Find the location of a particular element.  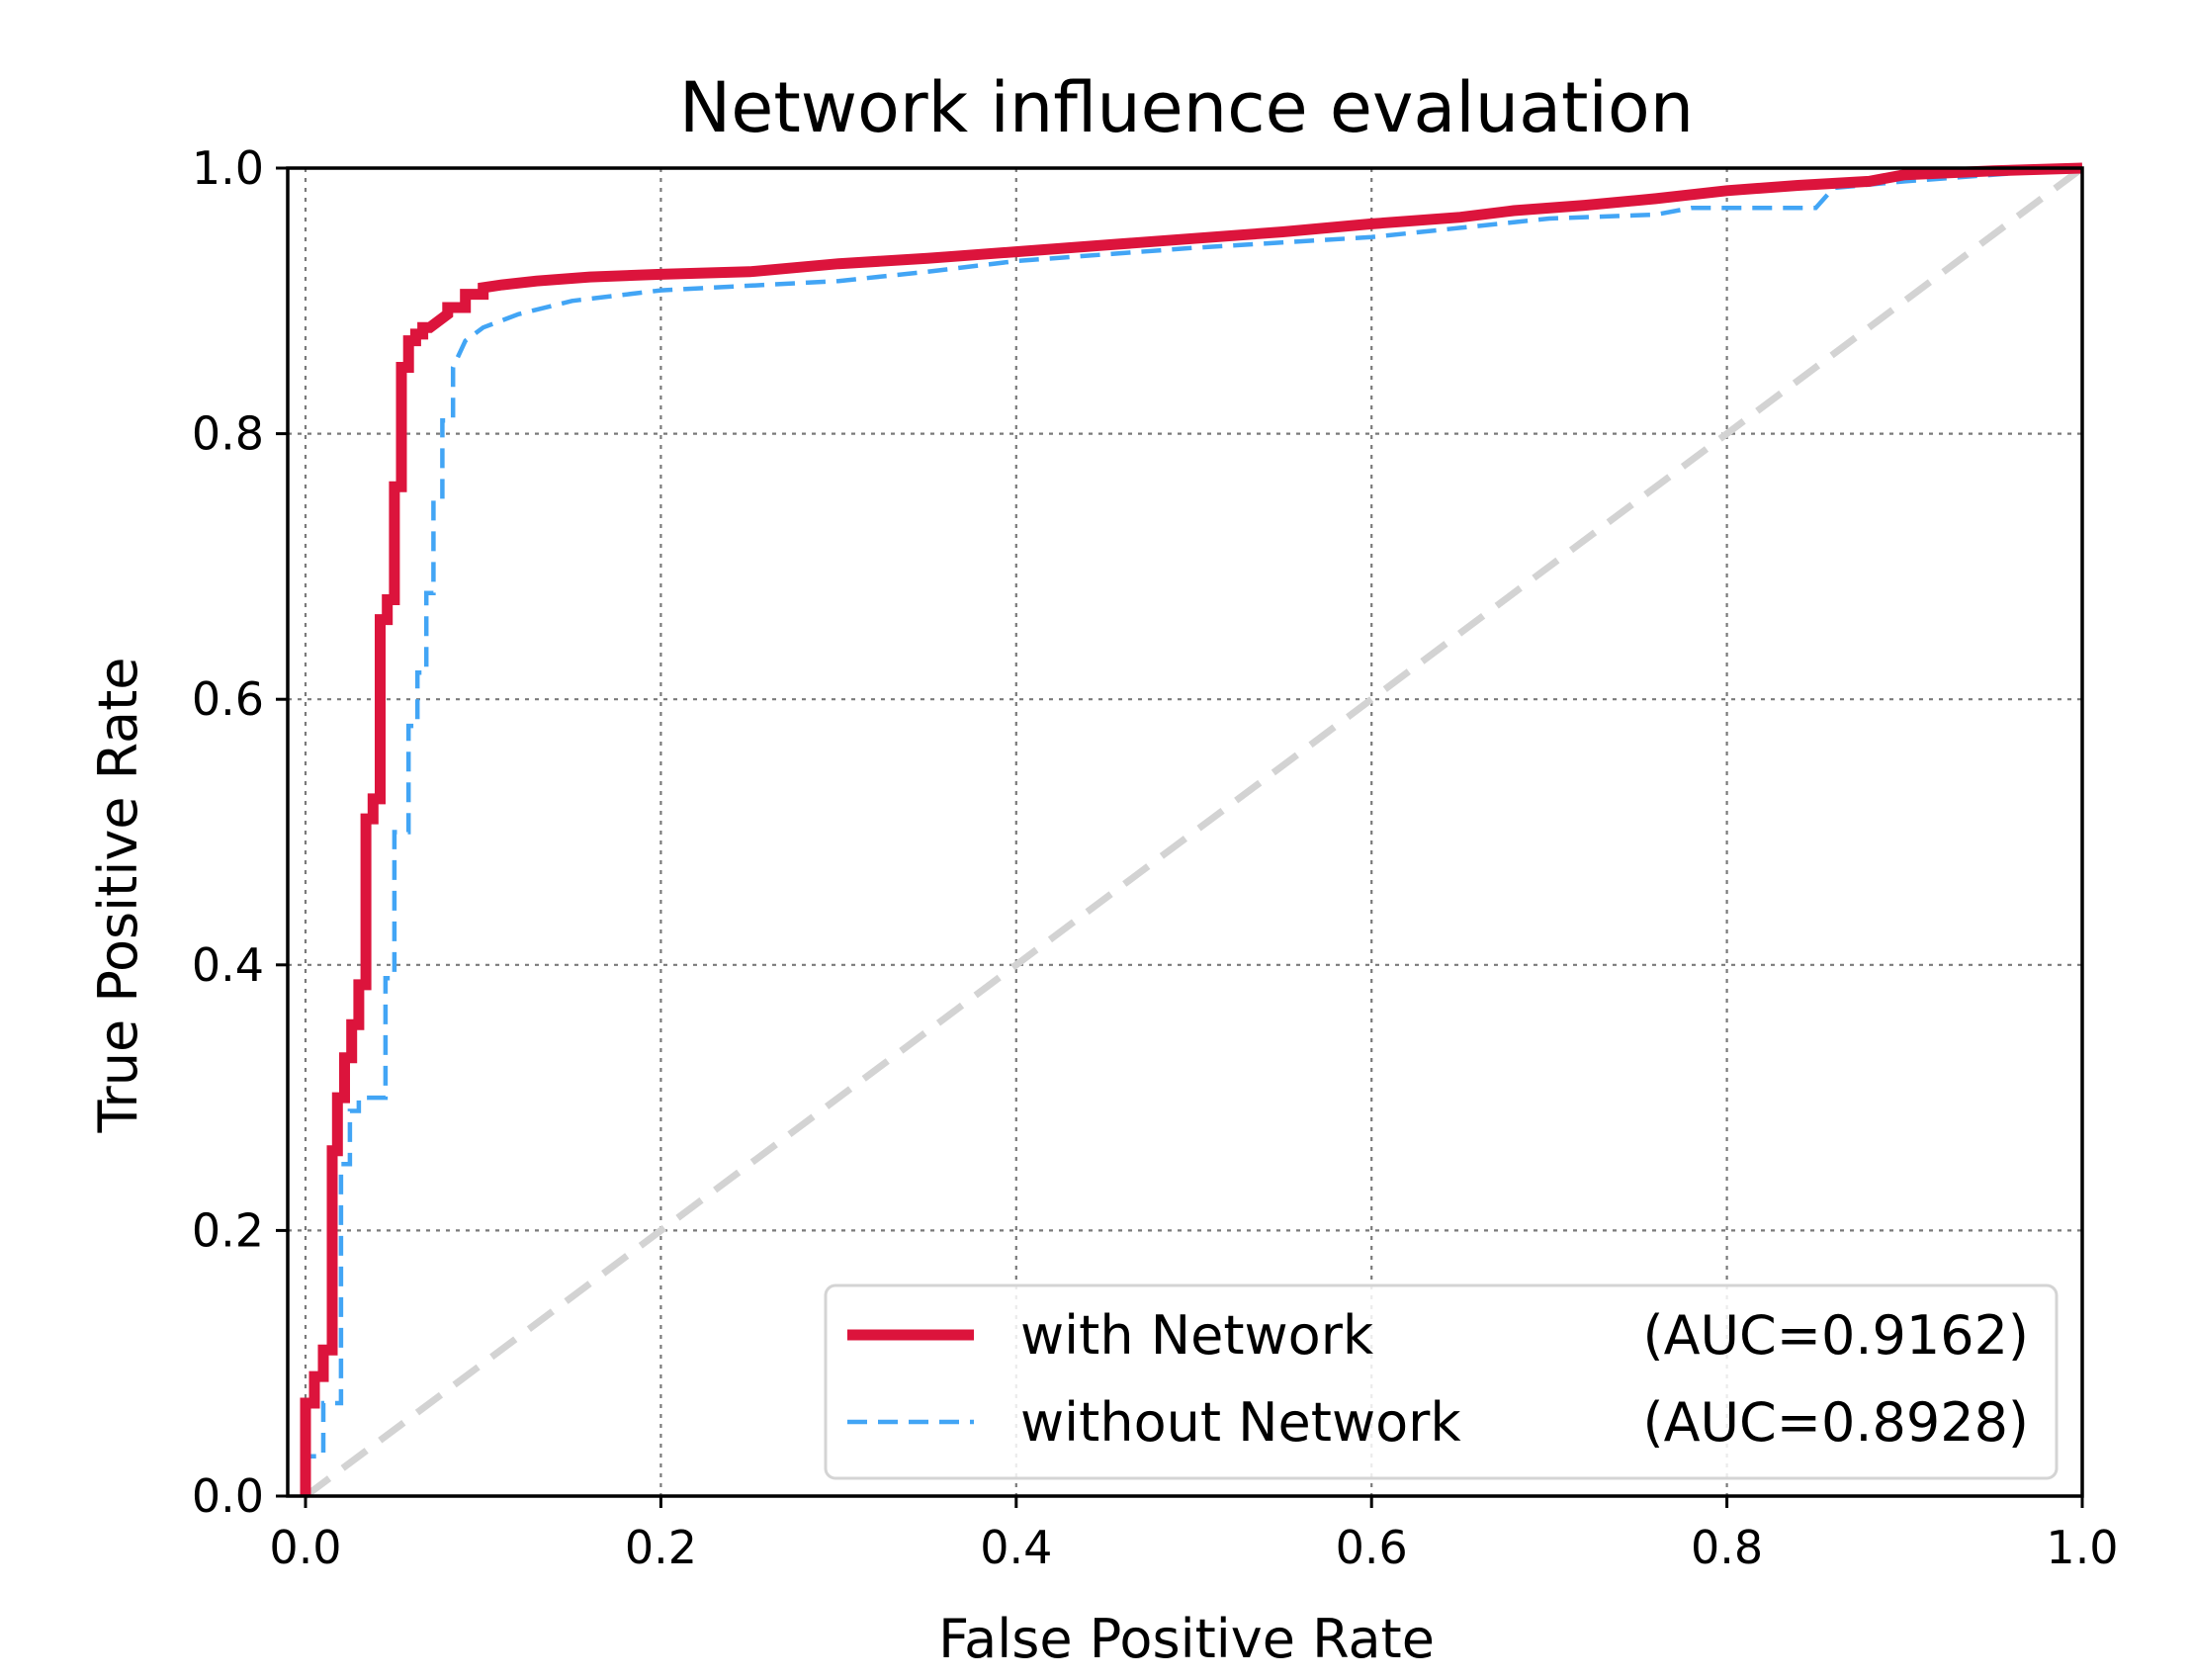

x-tick-label: 0.2 is located at coordinates (661, 1547).